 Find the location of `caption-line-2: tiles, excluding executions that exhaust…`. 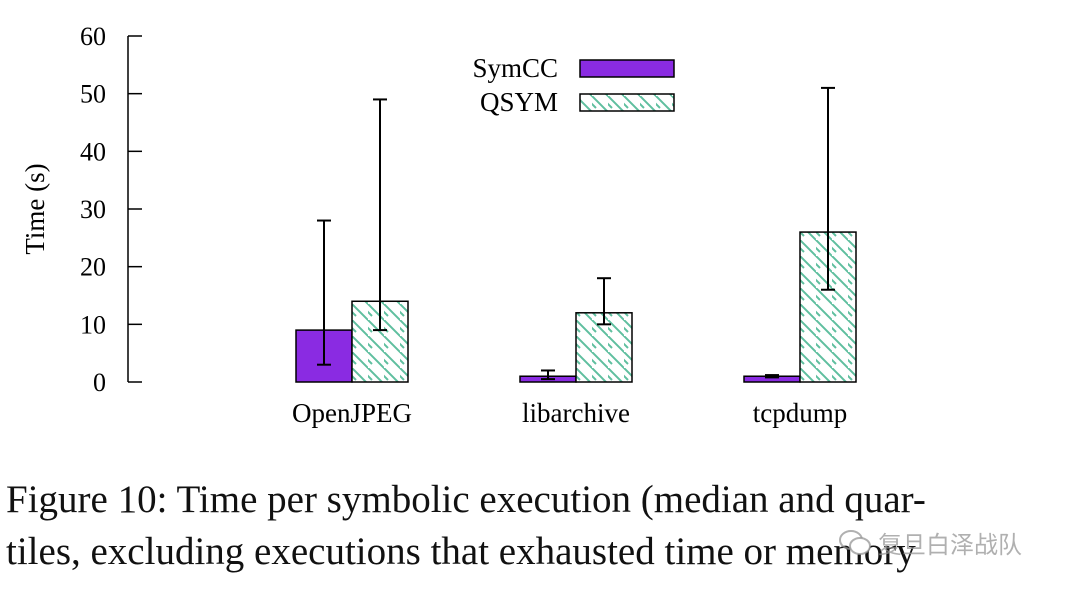

caption-line-2: tiles, excluding executions that exhaust… is located at coordinates (461, 551).